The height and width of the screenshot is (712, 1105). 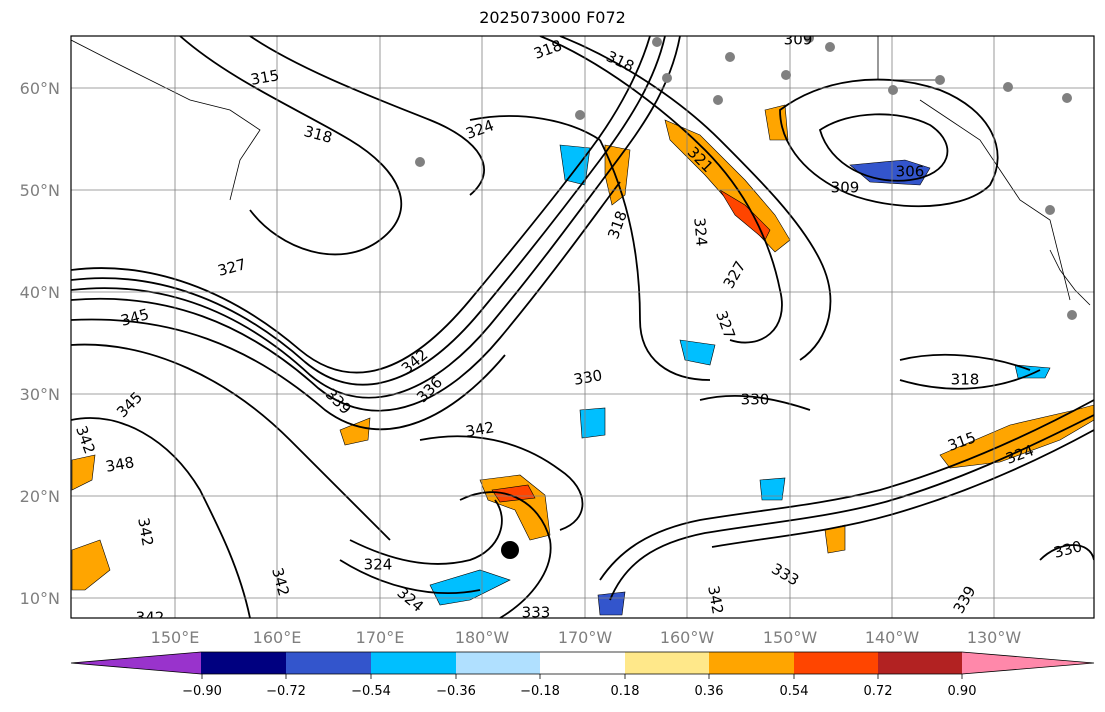 What do you see at coordinates (513, 493) in the screenshot?
I see `red-patch-south` at bounding box center [513, 493].